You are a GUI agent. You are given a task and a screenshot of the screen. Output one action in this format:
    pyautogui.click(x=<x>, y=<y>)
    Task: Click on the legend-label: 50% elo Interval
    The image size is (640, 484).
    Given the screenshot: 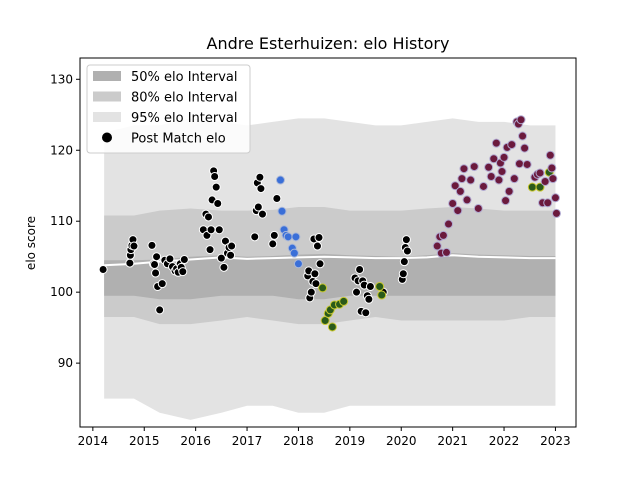 What is the action you would take?
    pyautogui.click(x=184, y=77)
    